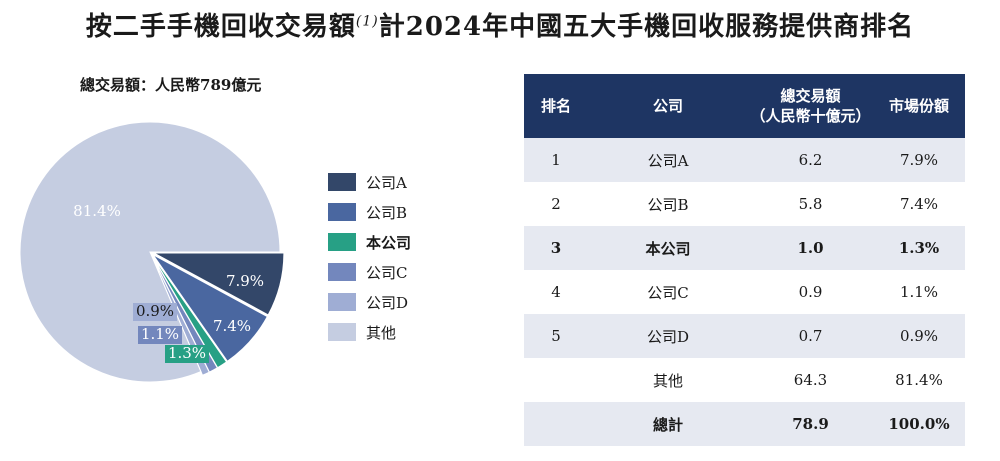 The image size is (1000, 461). I want to click on legend-label: 公司B, so click(387, 212).